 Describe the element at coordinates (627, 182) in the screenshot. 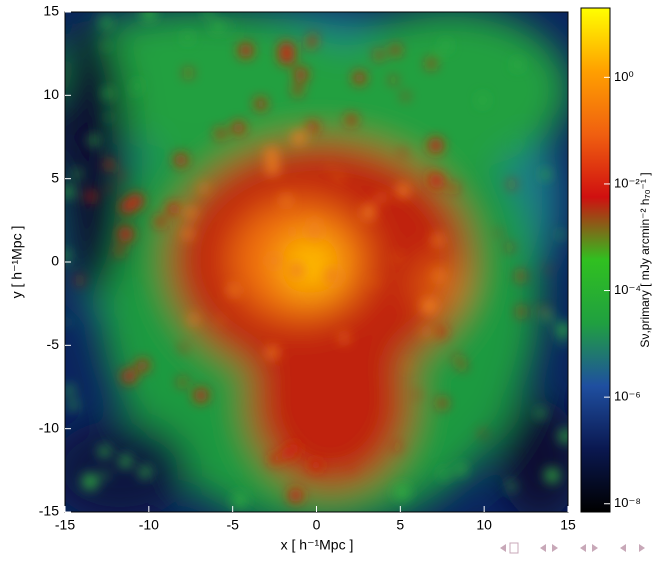

I see `colorbar-tick-label: 10⁻²` at that location.